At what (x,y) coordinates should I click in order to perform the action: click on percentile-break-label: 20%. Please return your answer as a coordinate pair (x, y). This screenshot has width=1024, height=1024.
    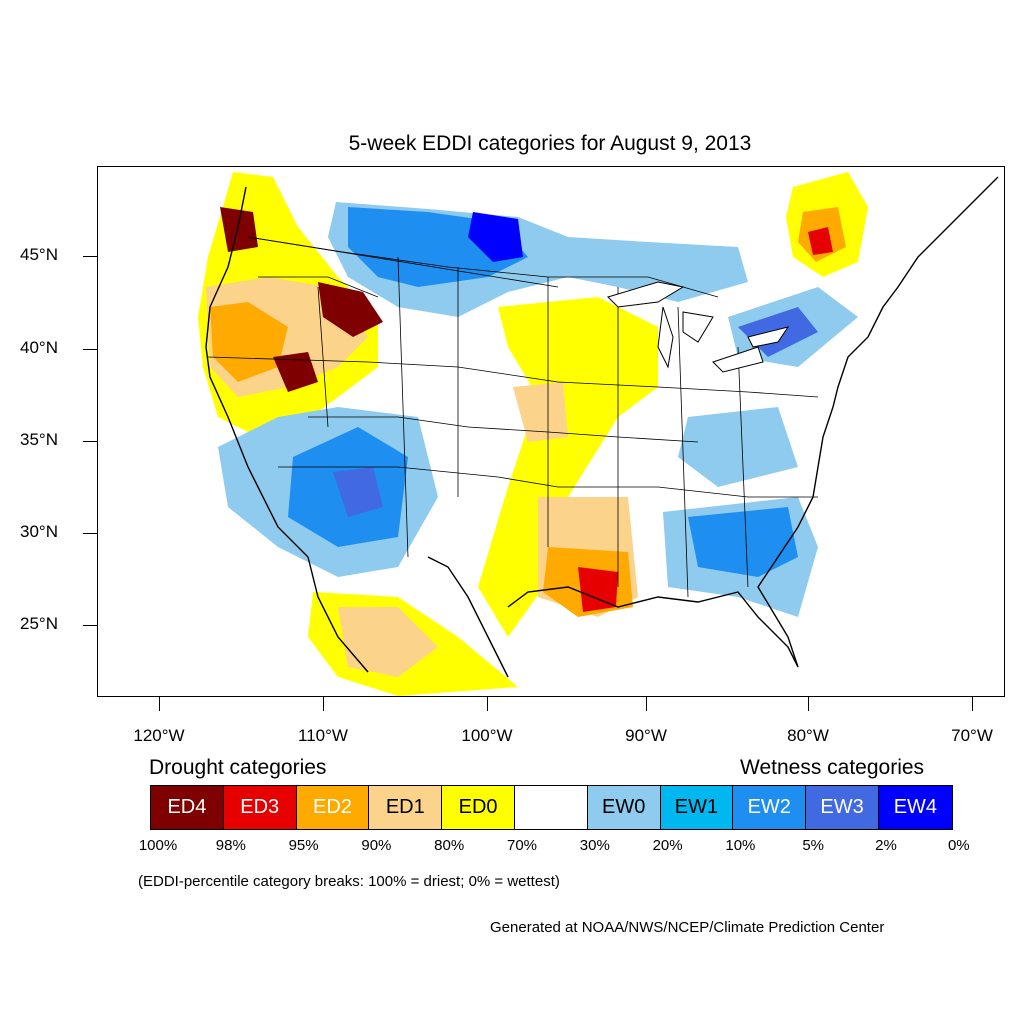
    Looking at the image, I should click on (667, 845).